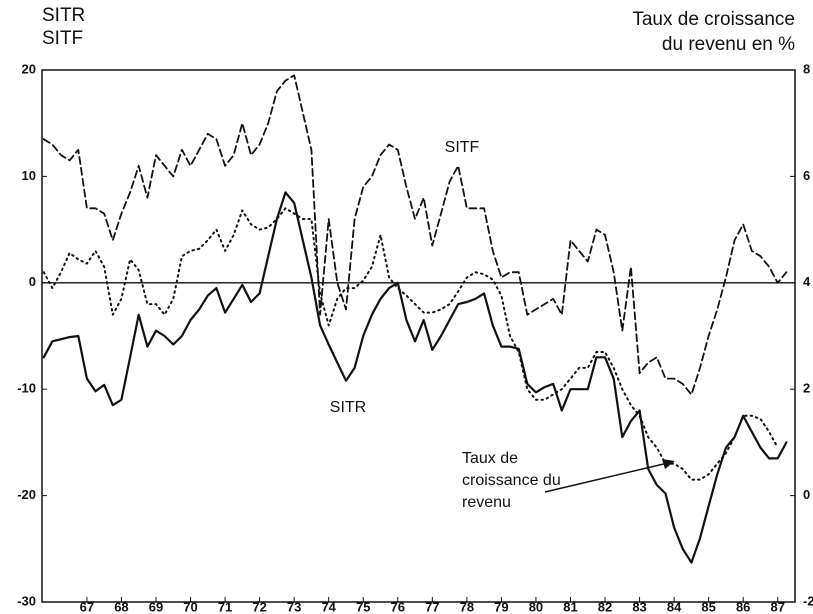  What do you see at coordinates (32, 281) in the screenshot?
I see `y-tick-label: 0` at bounding box center [32, 281].